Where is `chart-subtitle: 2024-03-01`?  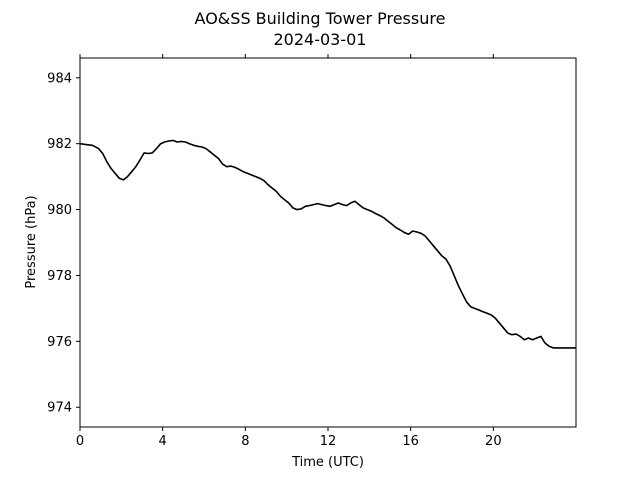
chart-subtitle: 2024-03-01 is located at coordinates (320, 39).